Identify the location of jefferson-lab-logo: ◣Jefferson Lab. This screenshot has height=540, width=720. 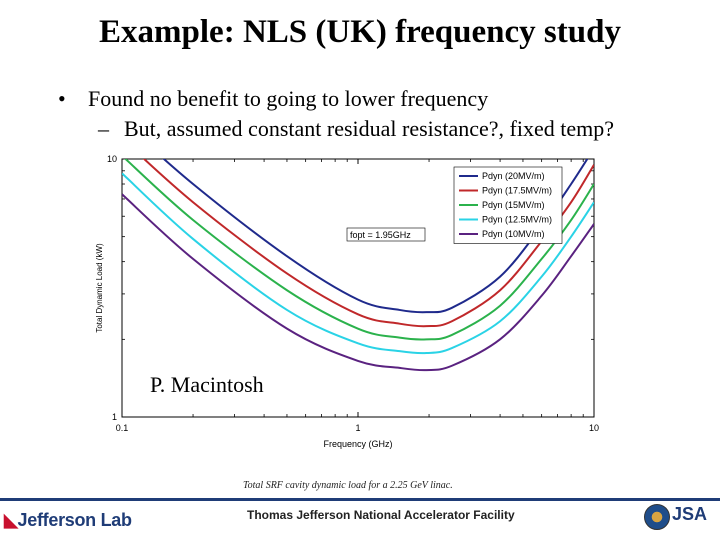
(68, 520).